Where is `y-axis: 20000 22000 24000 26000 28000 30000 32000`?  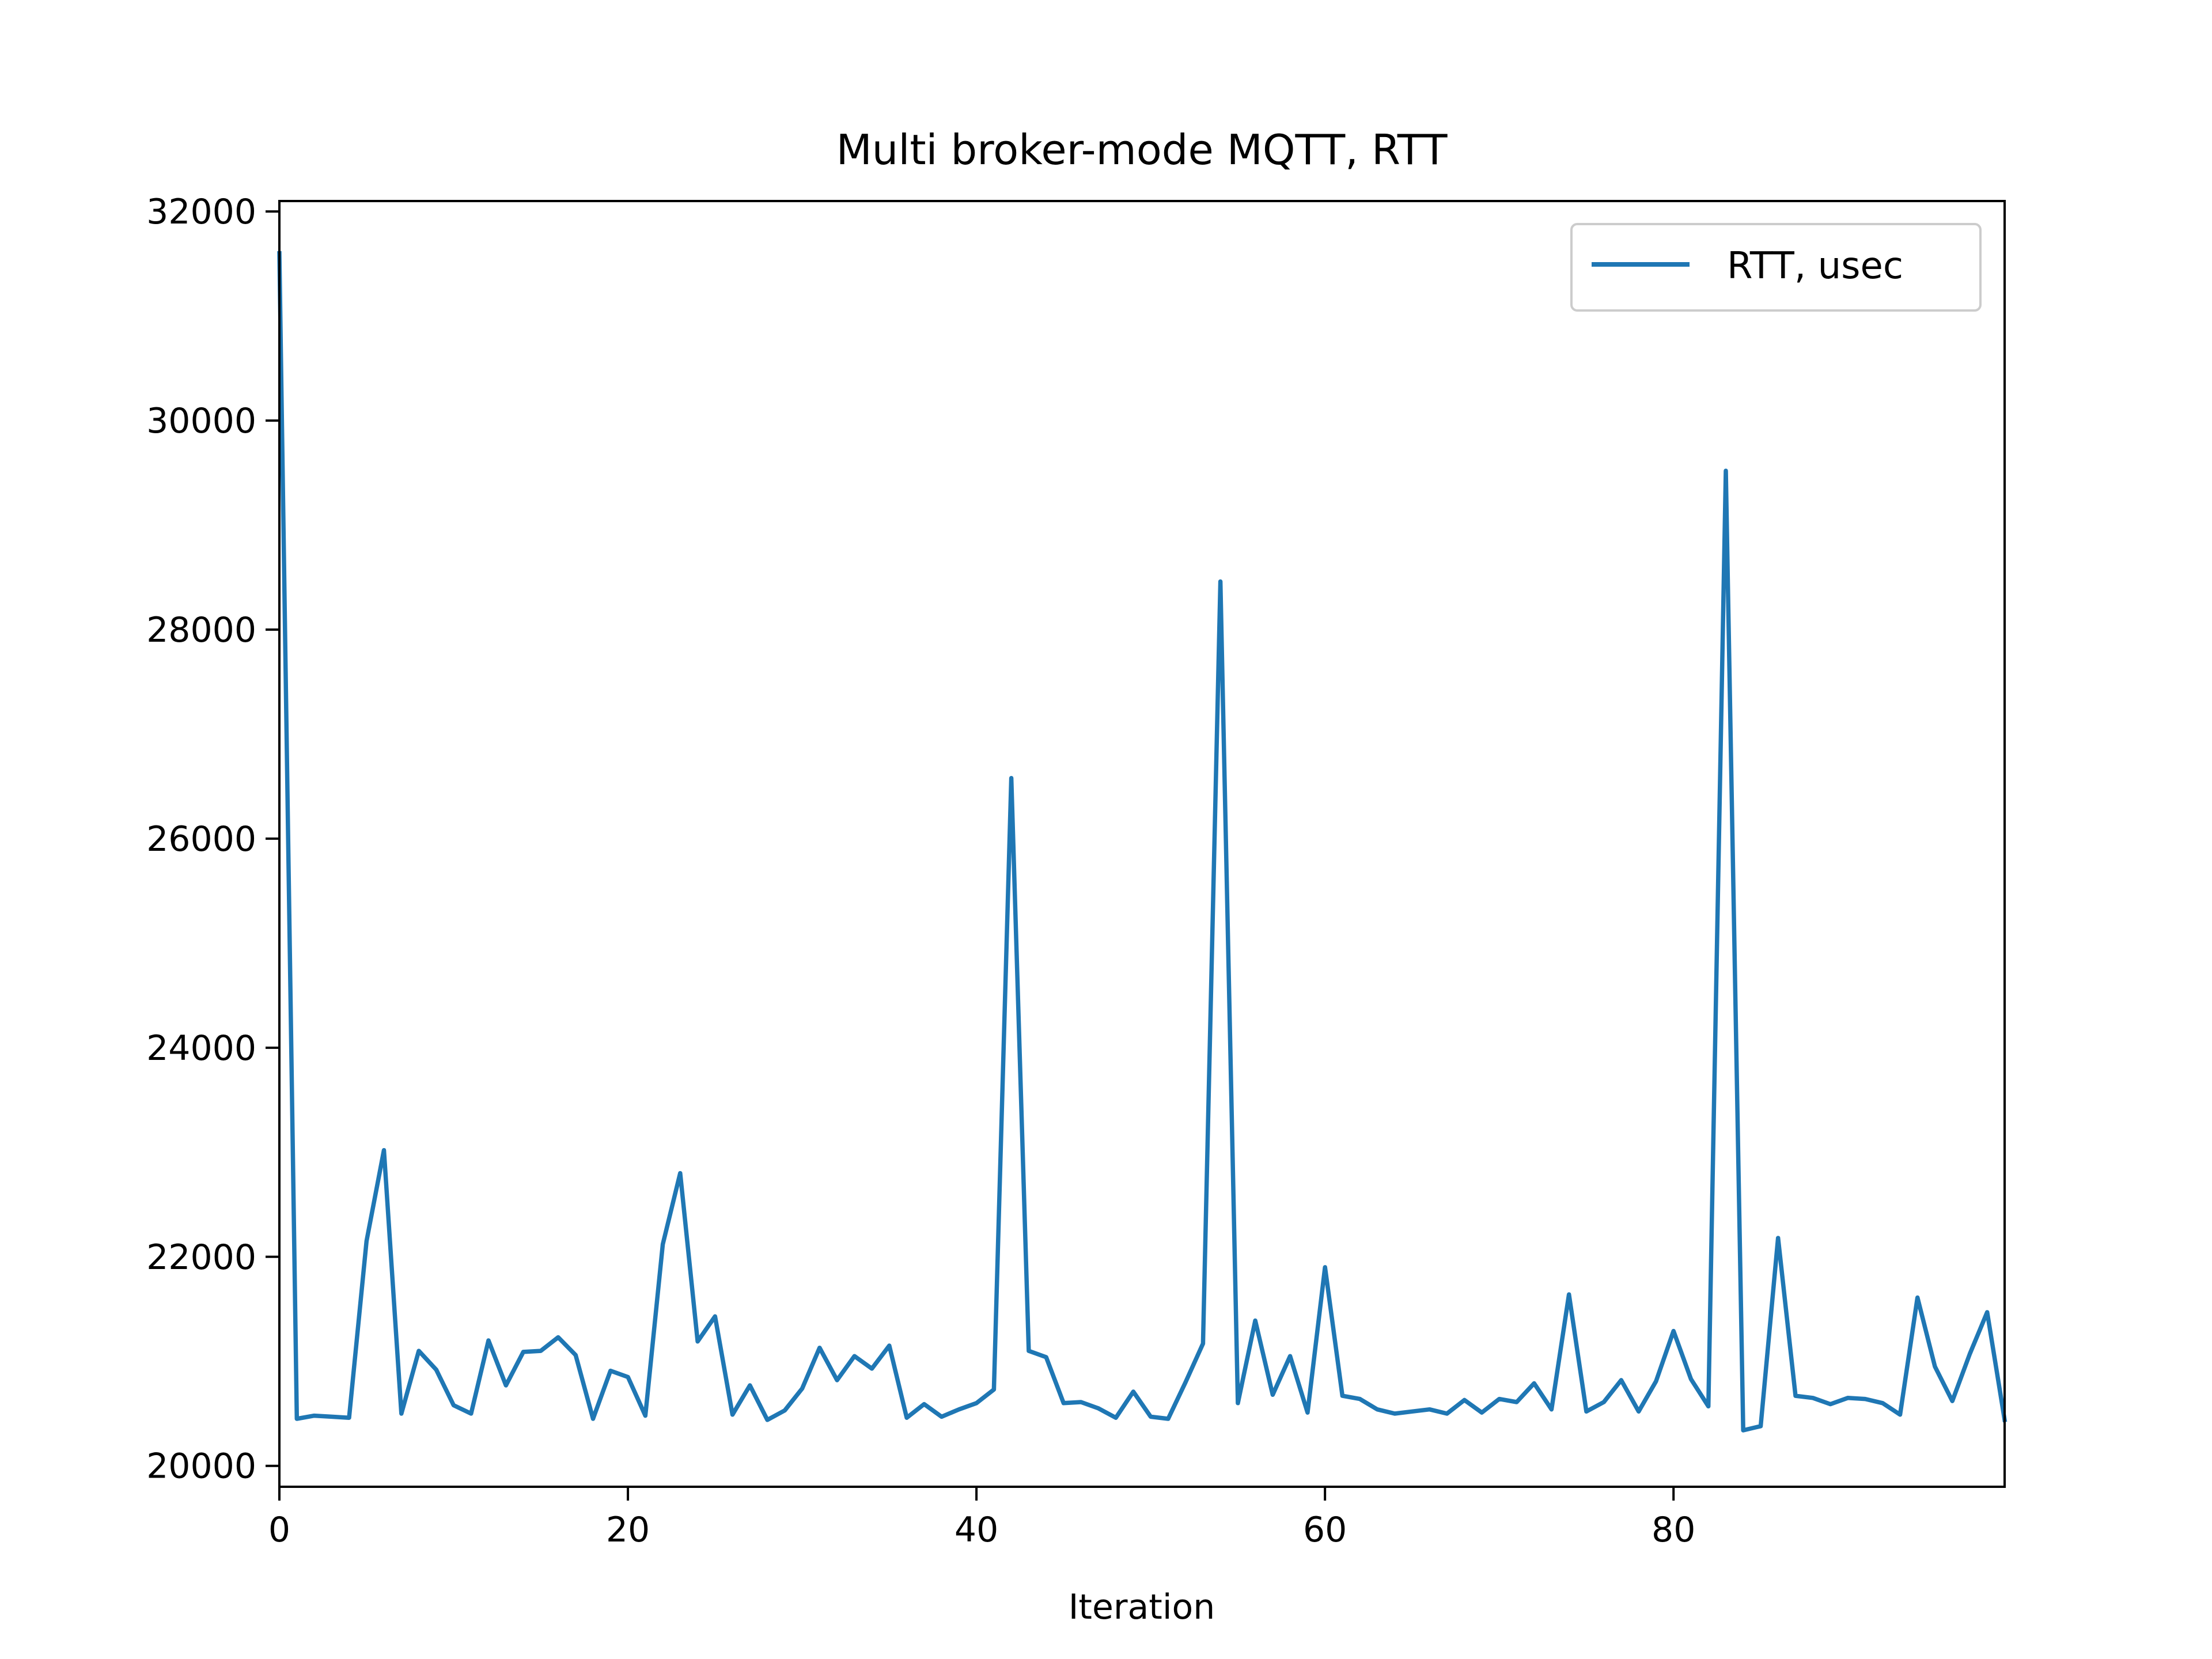 y-axis: 20000 22000 24000 26000 28000 30000 32000 is located at coordinates (212, 839).